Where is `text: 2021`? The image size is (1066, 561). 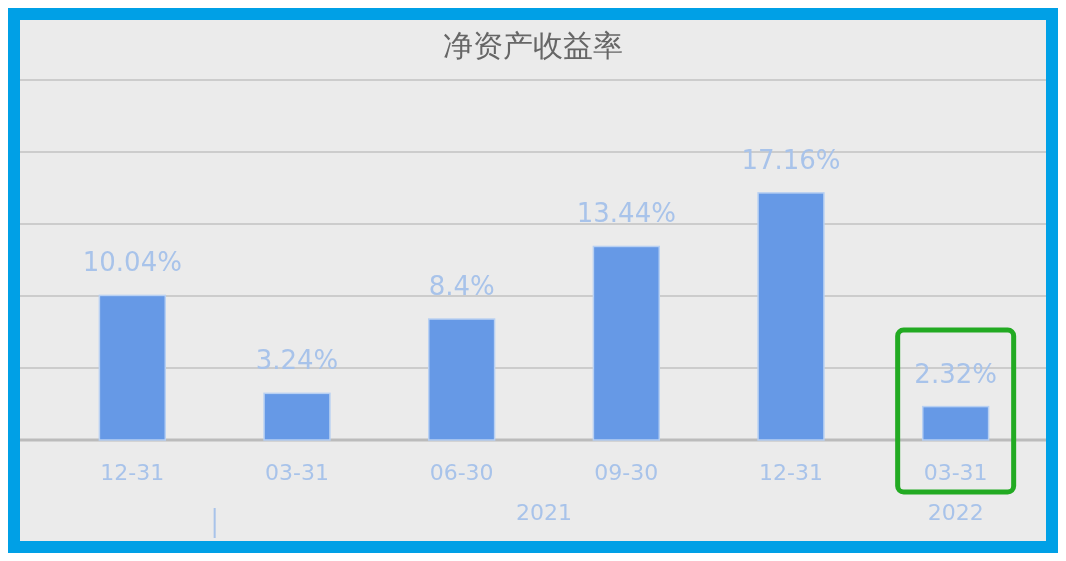
text: 2021 is located at coordinates (544, 512).